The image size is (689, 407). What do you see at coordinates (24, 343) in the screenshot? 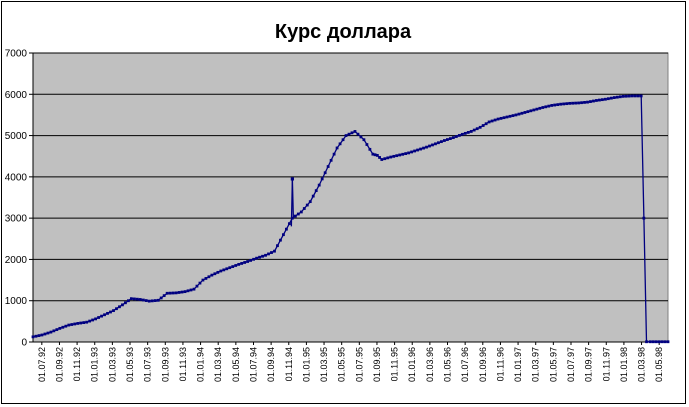
I see `y-tick-label: 0` at bounding box center [24, 343].